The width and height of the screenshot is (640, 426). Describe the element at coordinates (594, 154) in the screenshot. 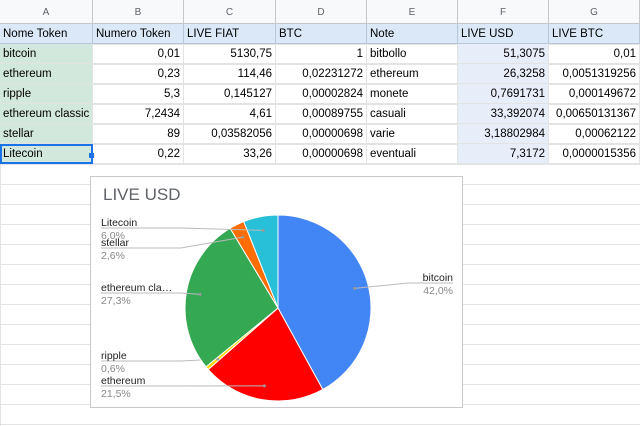

I see `table-cell: 0,0000015356` at that location.